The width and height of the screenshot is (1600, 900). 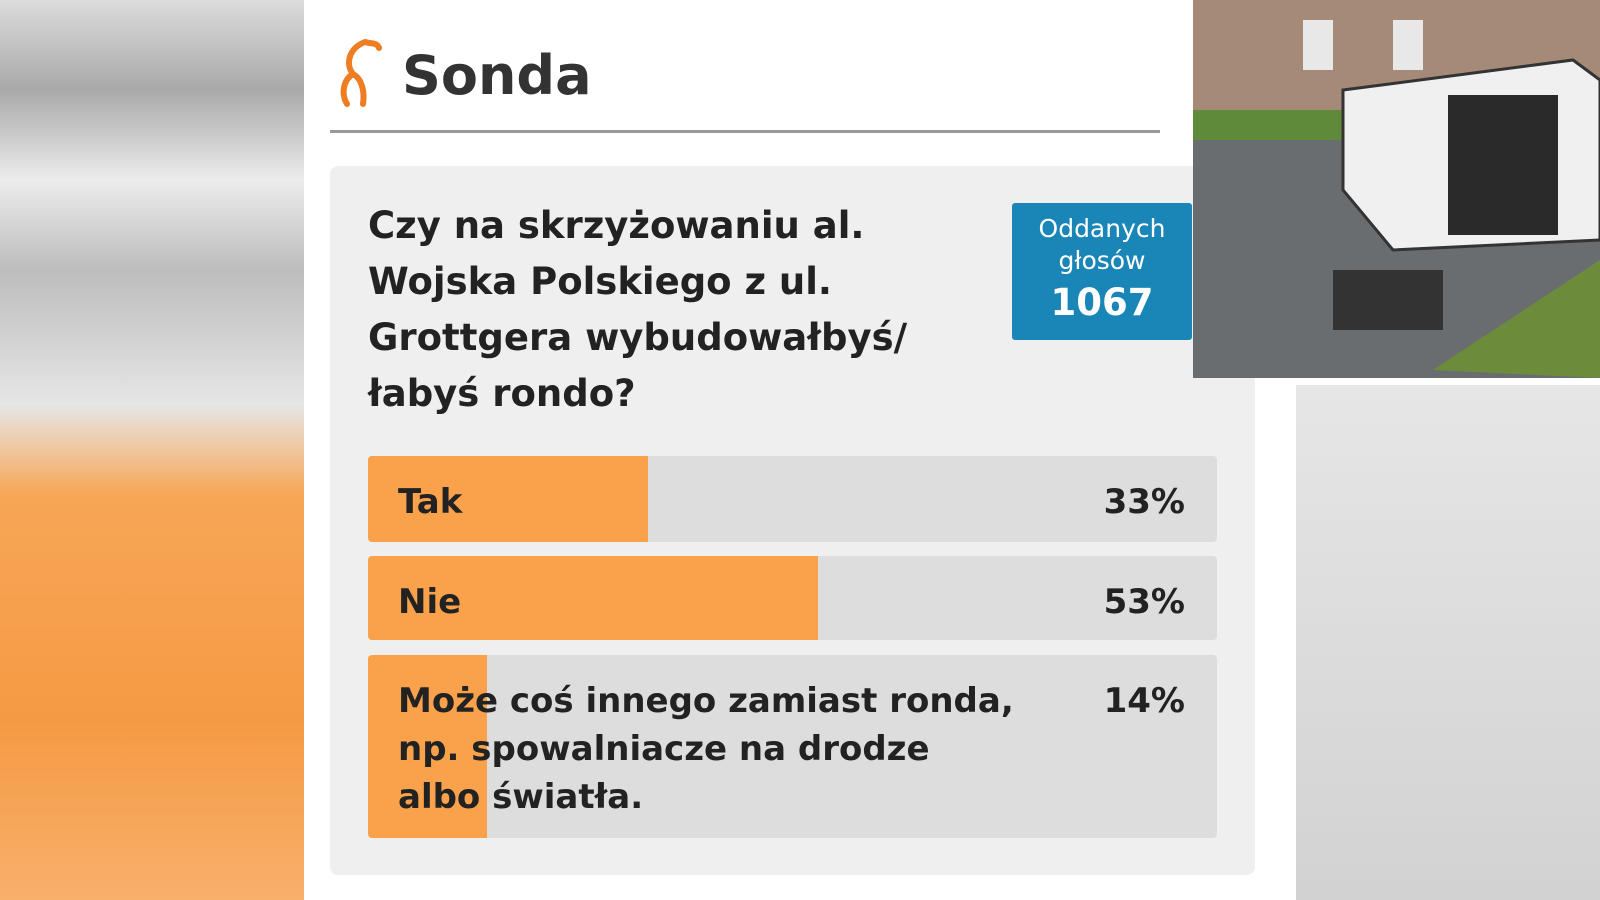 I want to click on option-percent: 14%, so click(x=1144, y=701).